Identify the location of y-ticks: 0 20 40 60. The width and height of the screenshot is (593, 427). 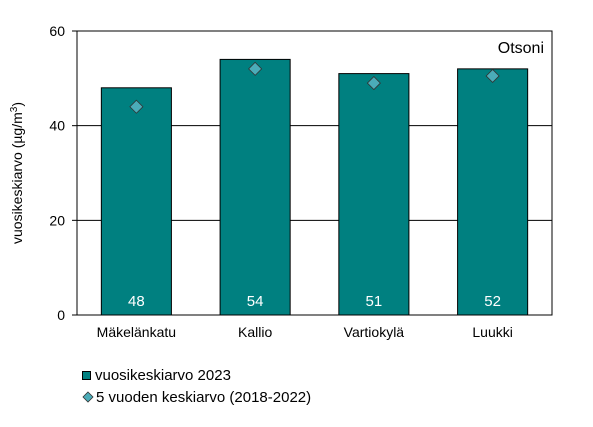
(63, 173).